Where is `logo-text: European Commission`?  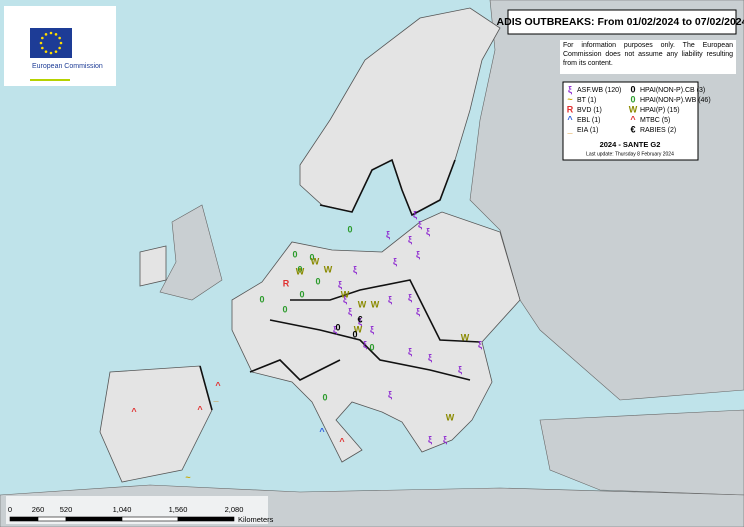 logo-text: European Commission is located at coordinates (67, 66).